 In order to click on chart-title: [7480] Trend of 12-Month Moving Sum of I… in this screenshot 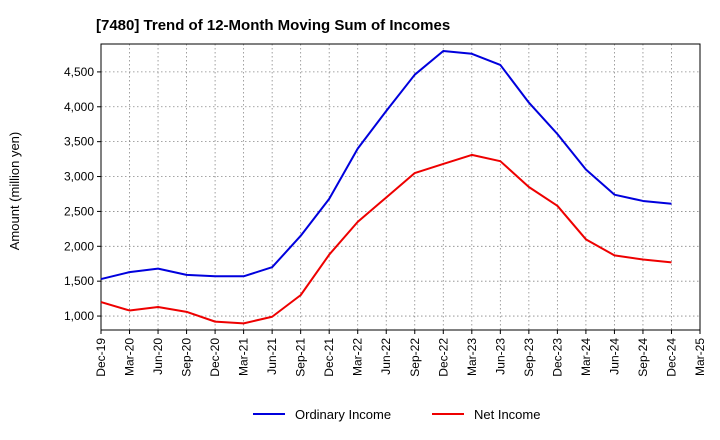, I will do `click(273, 25)`.